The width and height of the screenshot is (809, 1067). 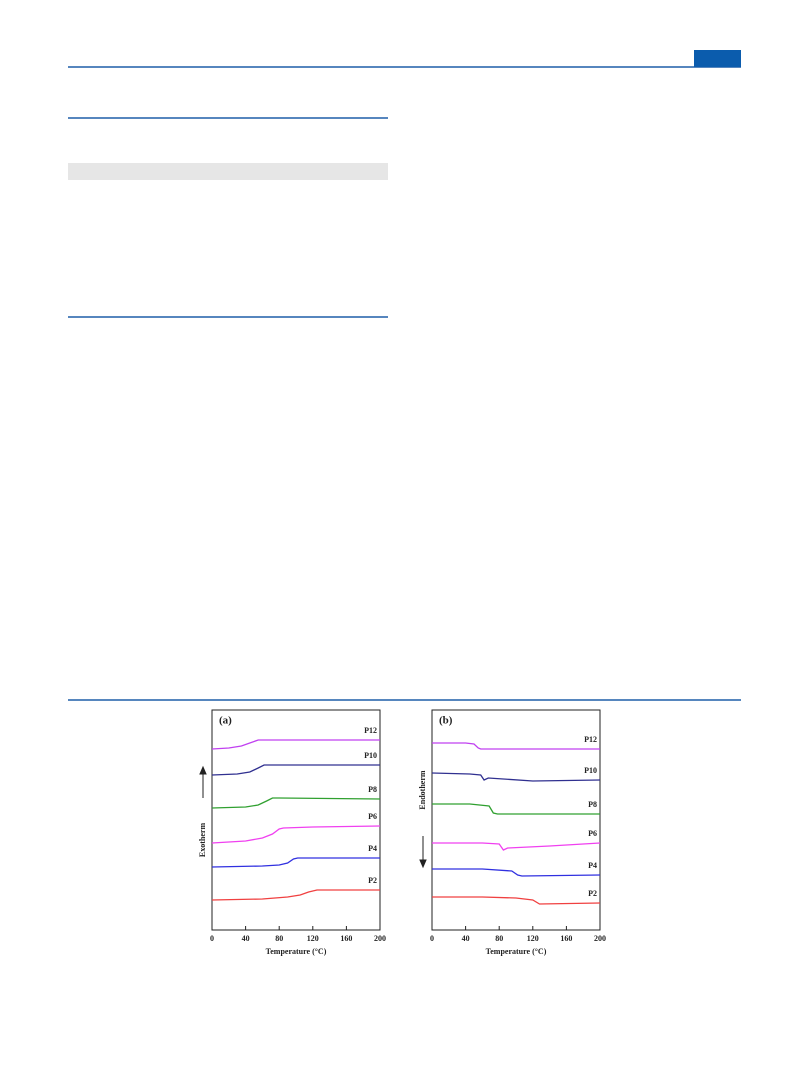 What do you see at coordinates (422, 789) in the screenshot?
I see `y-axis-label: Endotherm` at bounding box center [422, 789].